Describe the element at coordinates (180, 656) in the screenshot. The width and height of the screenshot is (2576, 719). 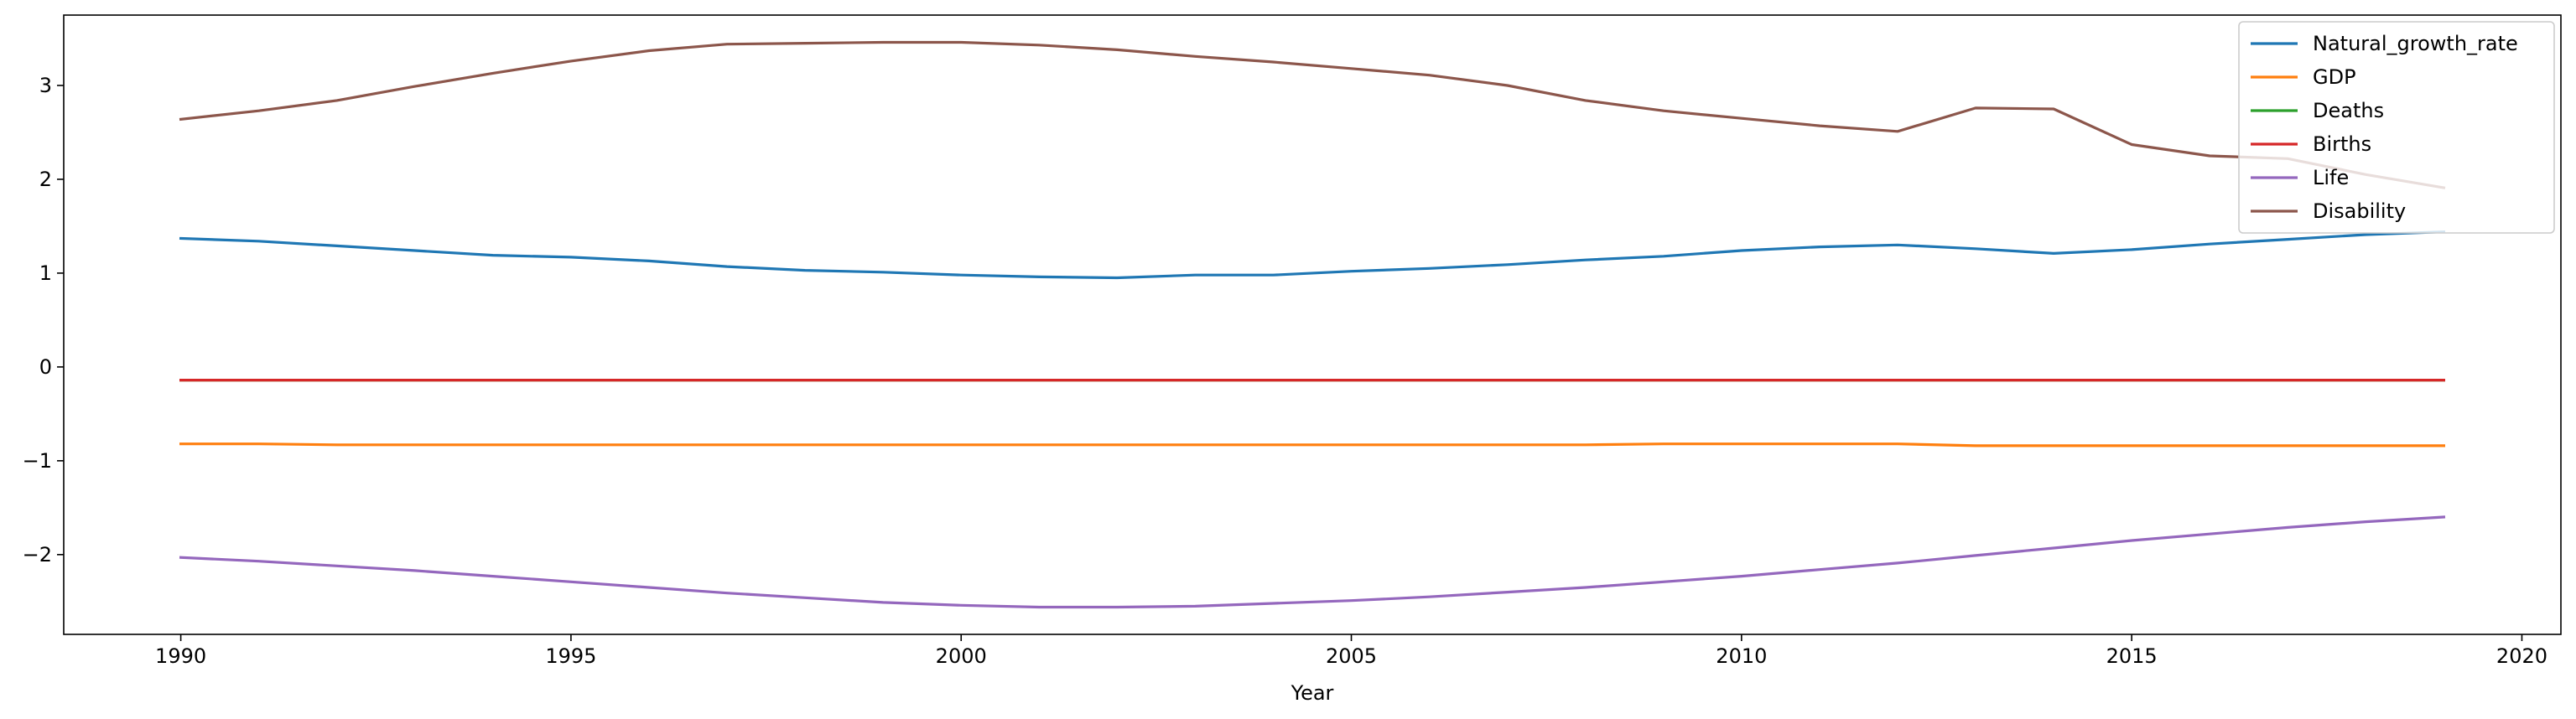
I see `x-tick-label: 1990` at that location.